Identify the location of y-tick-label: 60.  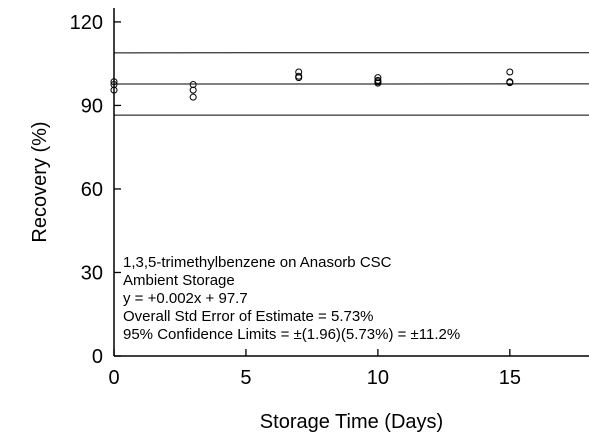
(92, 190).